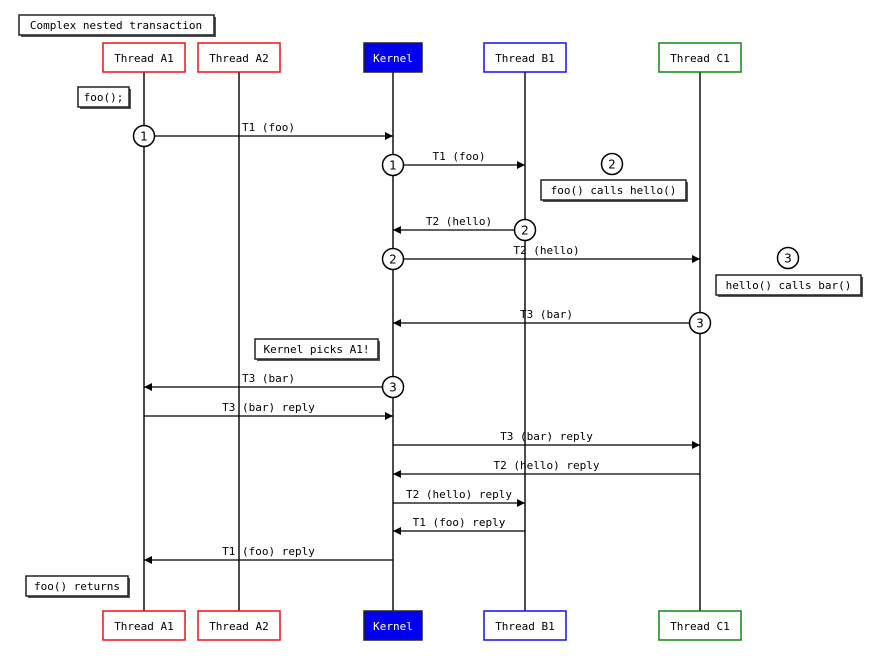 The image size is (875, 661). I want to click on note-text: foo() returns, so click(77, 586).